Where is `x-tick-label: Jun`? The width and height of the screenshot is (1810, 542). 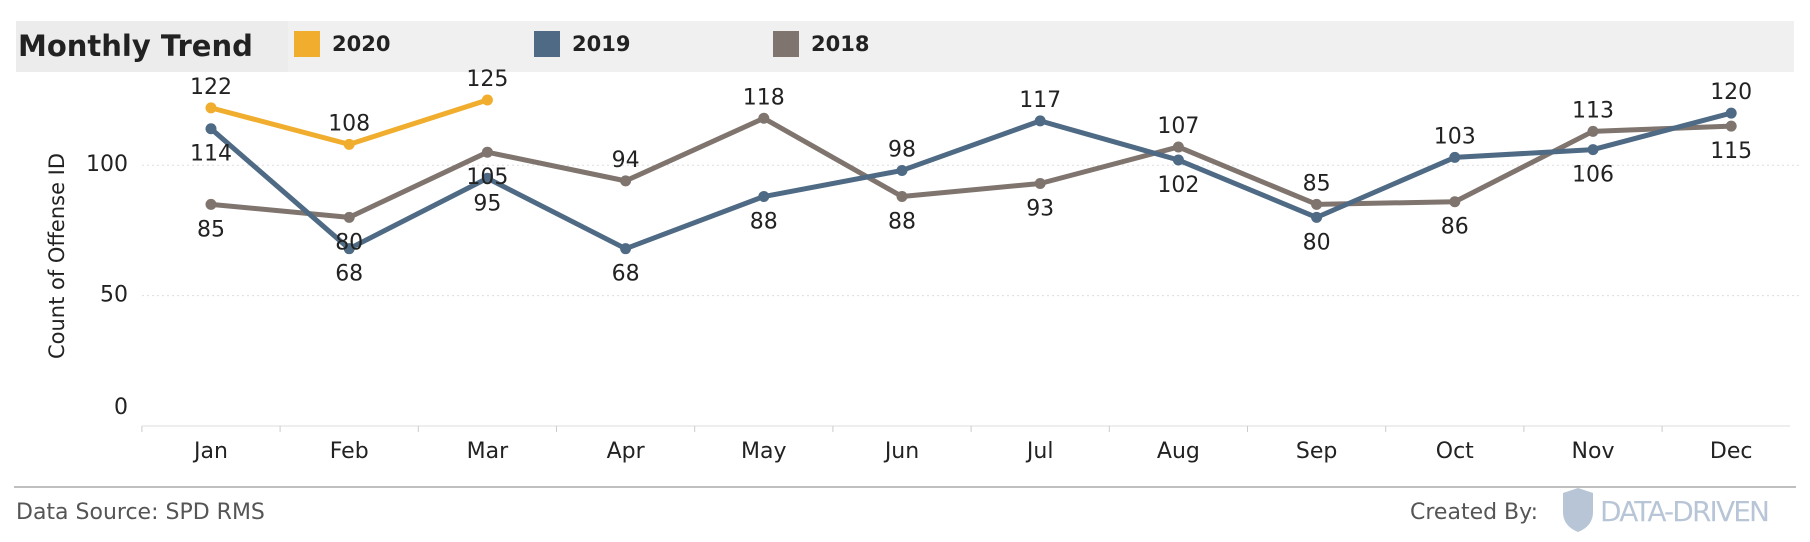 x-tick-label: Jun is located at coordinates (901, 451).